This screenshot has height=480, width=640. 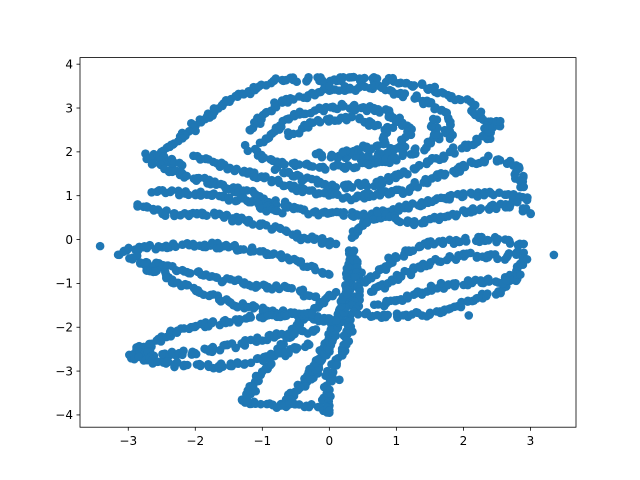 I want to click on y-axis: −4 −3 −2 −1 0 1 2 3 4, so click(x=67, y=239).